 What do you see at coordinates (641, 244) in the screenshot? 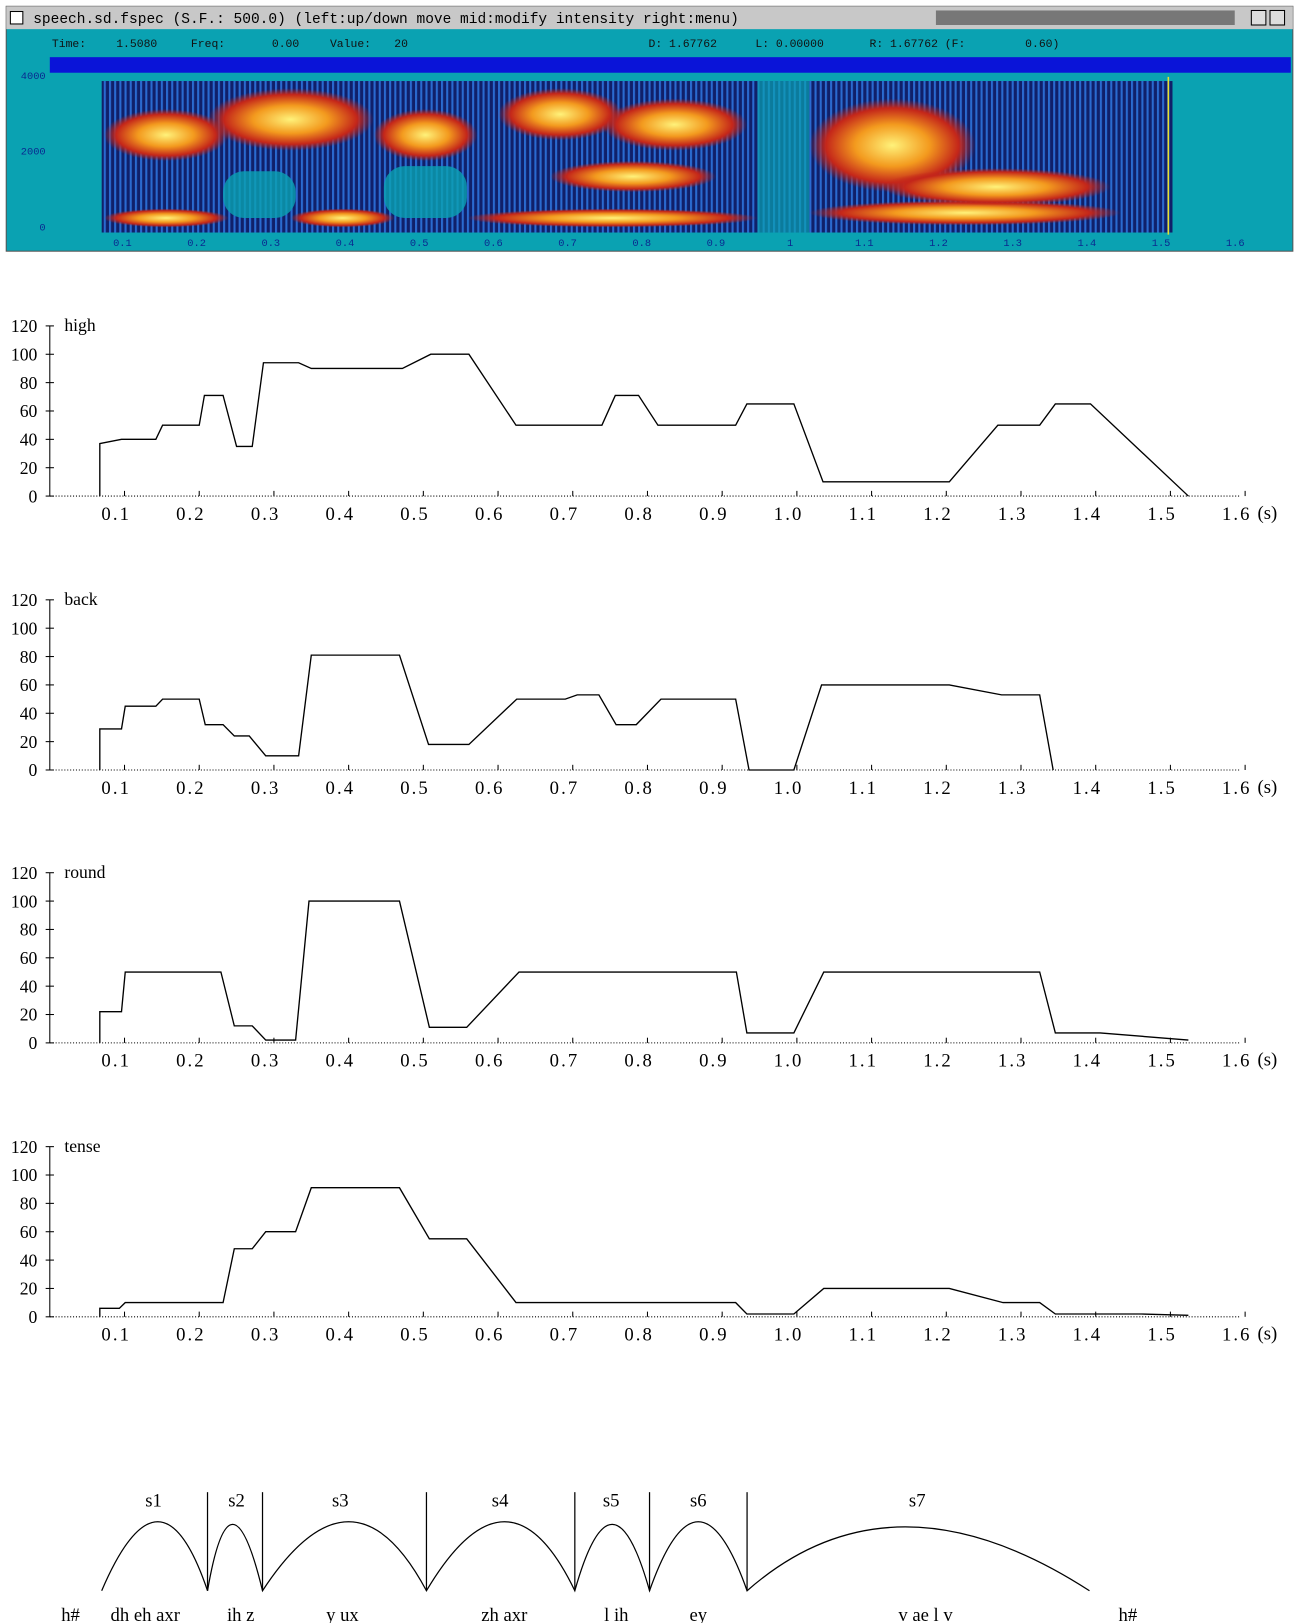
I see `time-tick-label: 0.8` at bounding box center [641, 244].